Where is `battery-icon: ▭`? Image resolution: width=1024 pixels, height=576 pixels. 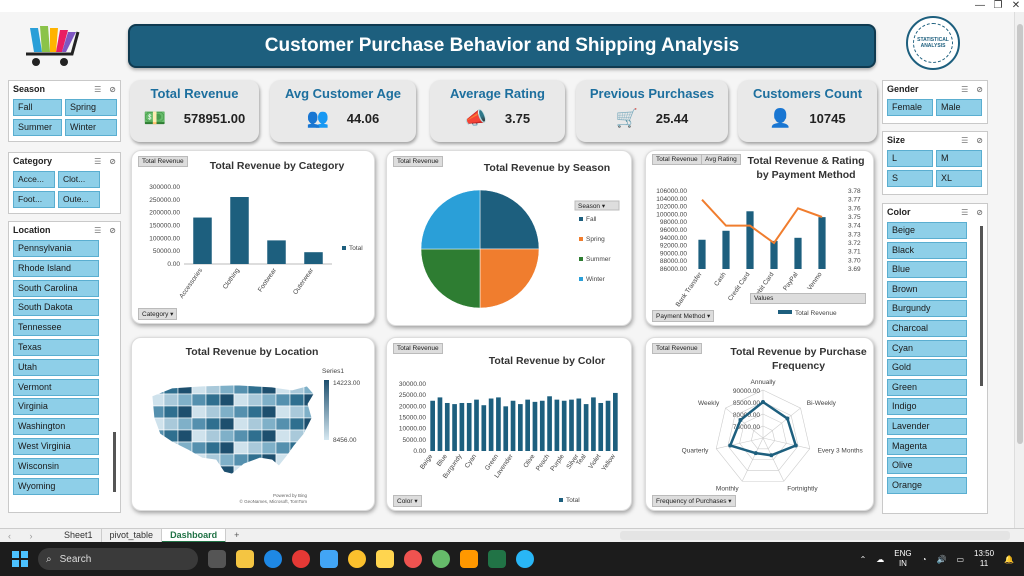
battery-icon: ▭ is located at coordinates (960, 559).